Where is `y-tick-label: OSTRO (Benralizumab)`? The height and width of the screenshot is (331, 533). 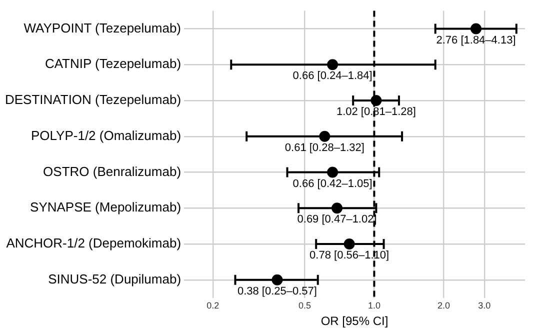
y-tick-label: OSTRO (Benralizumab) is located at coordinates (112, 171).